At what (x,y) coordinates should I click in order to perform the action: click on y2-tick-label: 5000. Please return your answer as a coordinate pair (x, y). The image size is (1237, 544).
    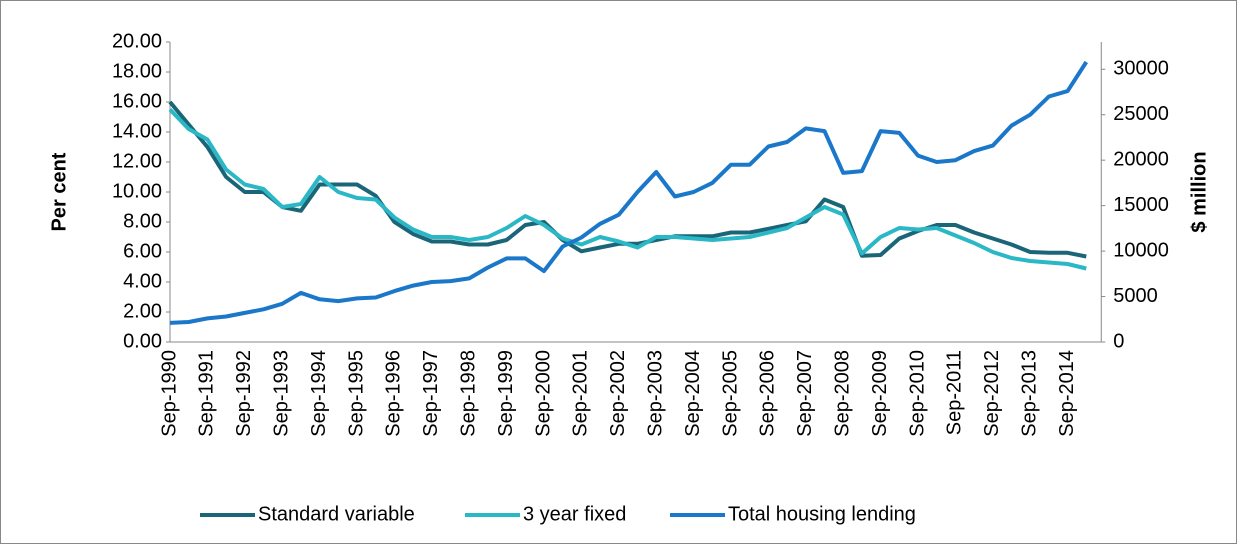
    Looking at the image, I should click on (1135, 296).